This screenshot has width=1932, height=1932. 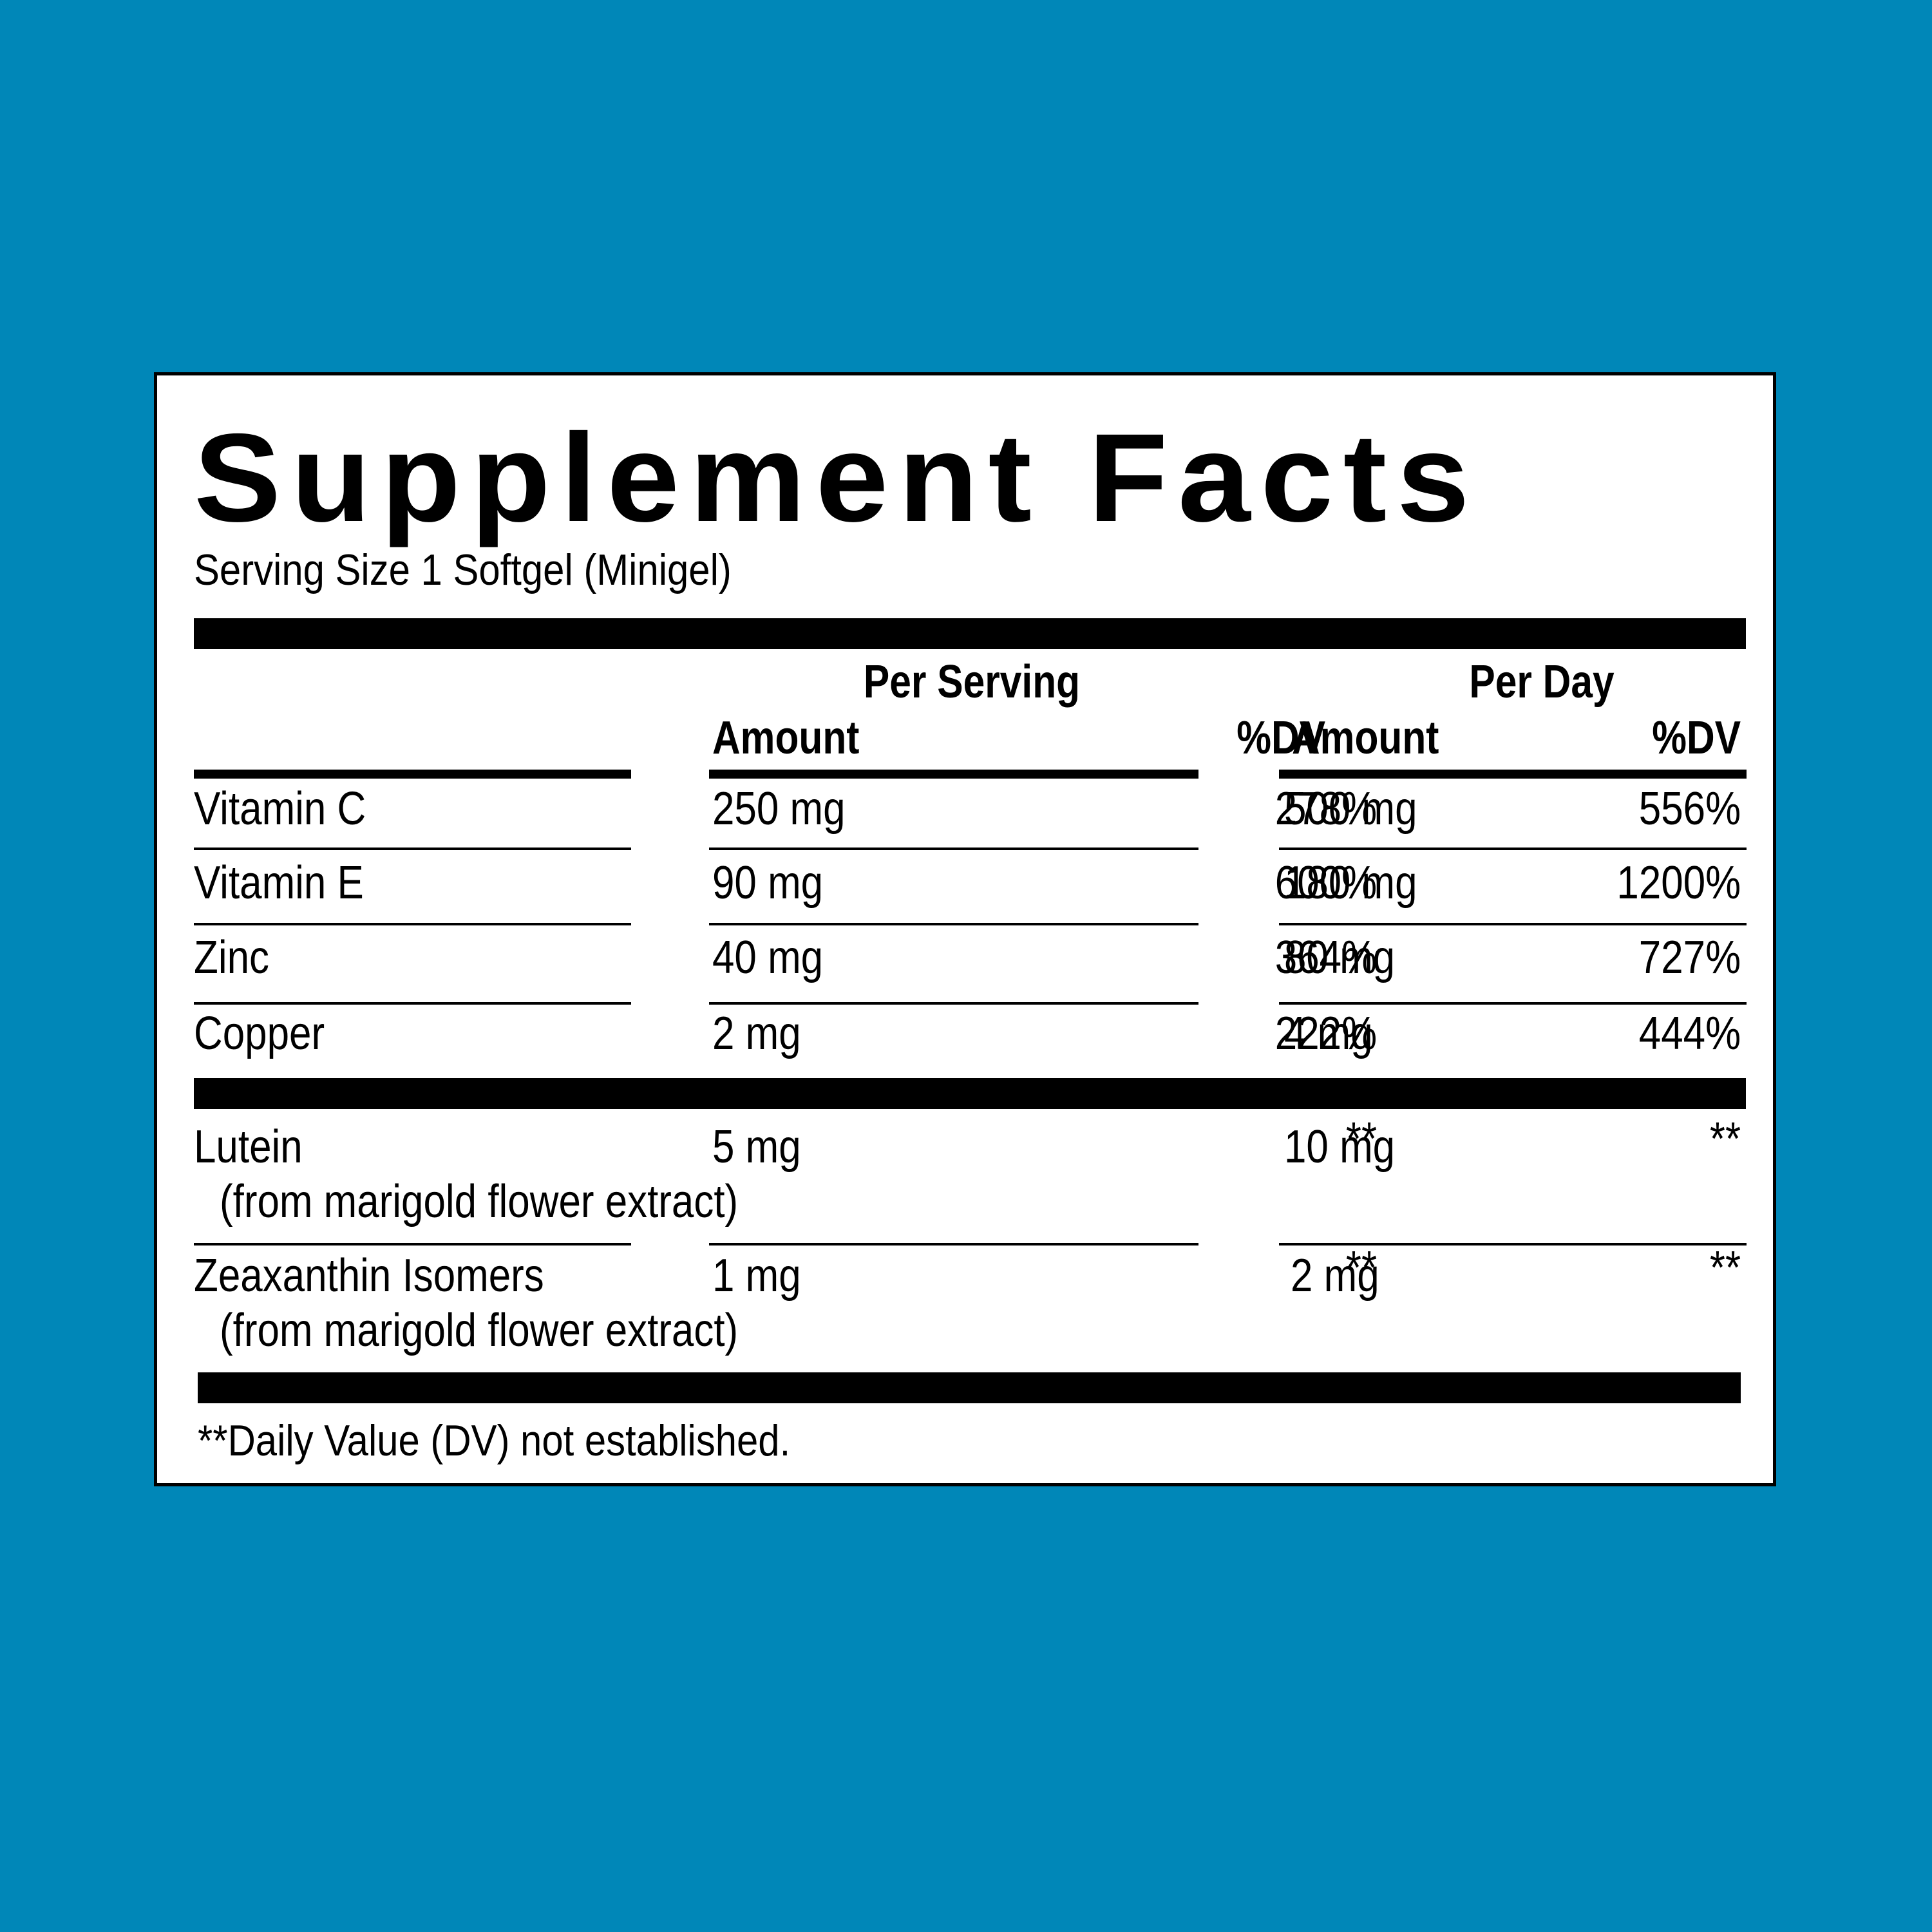 What do you see at coordinates (970, 634) in the screenshot?
I see `top-thick-rule` at bounding box center [970, 634].